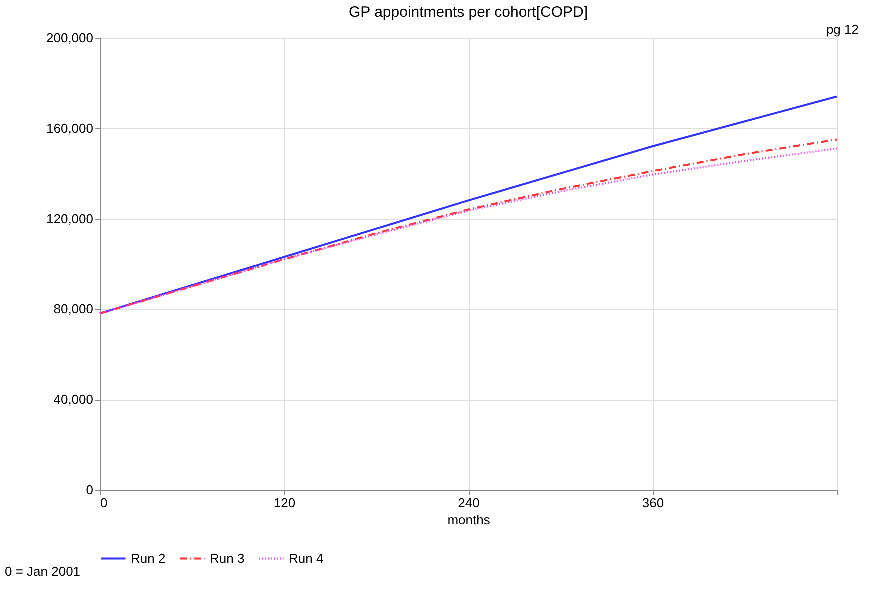  What do you see at coordinates (43, 571) in the screenshot?
I see `text: 0 = Jan 2001` at bounding box center [43, 571].